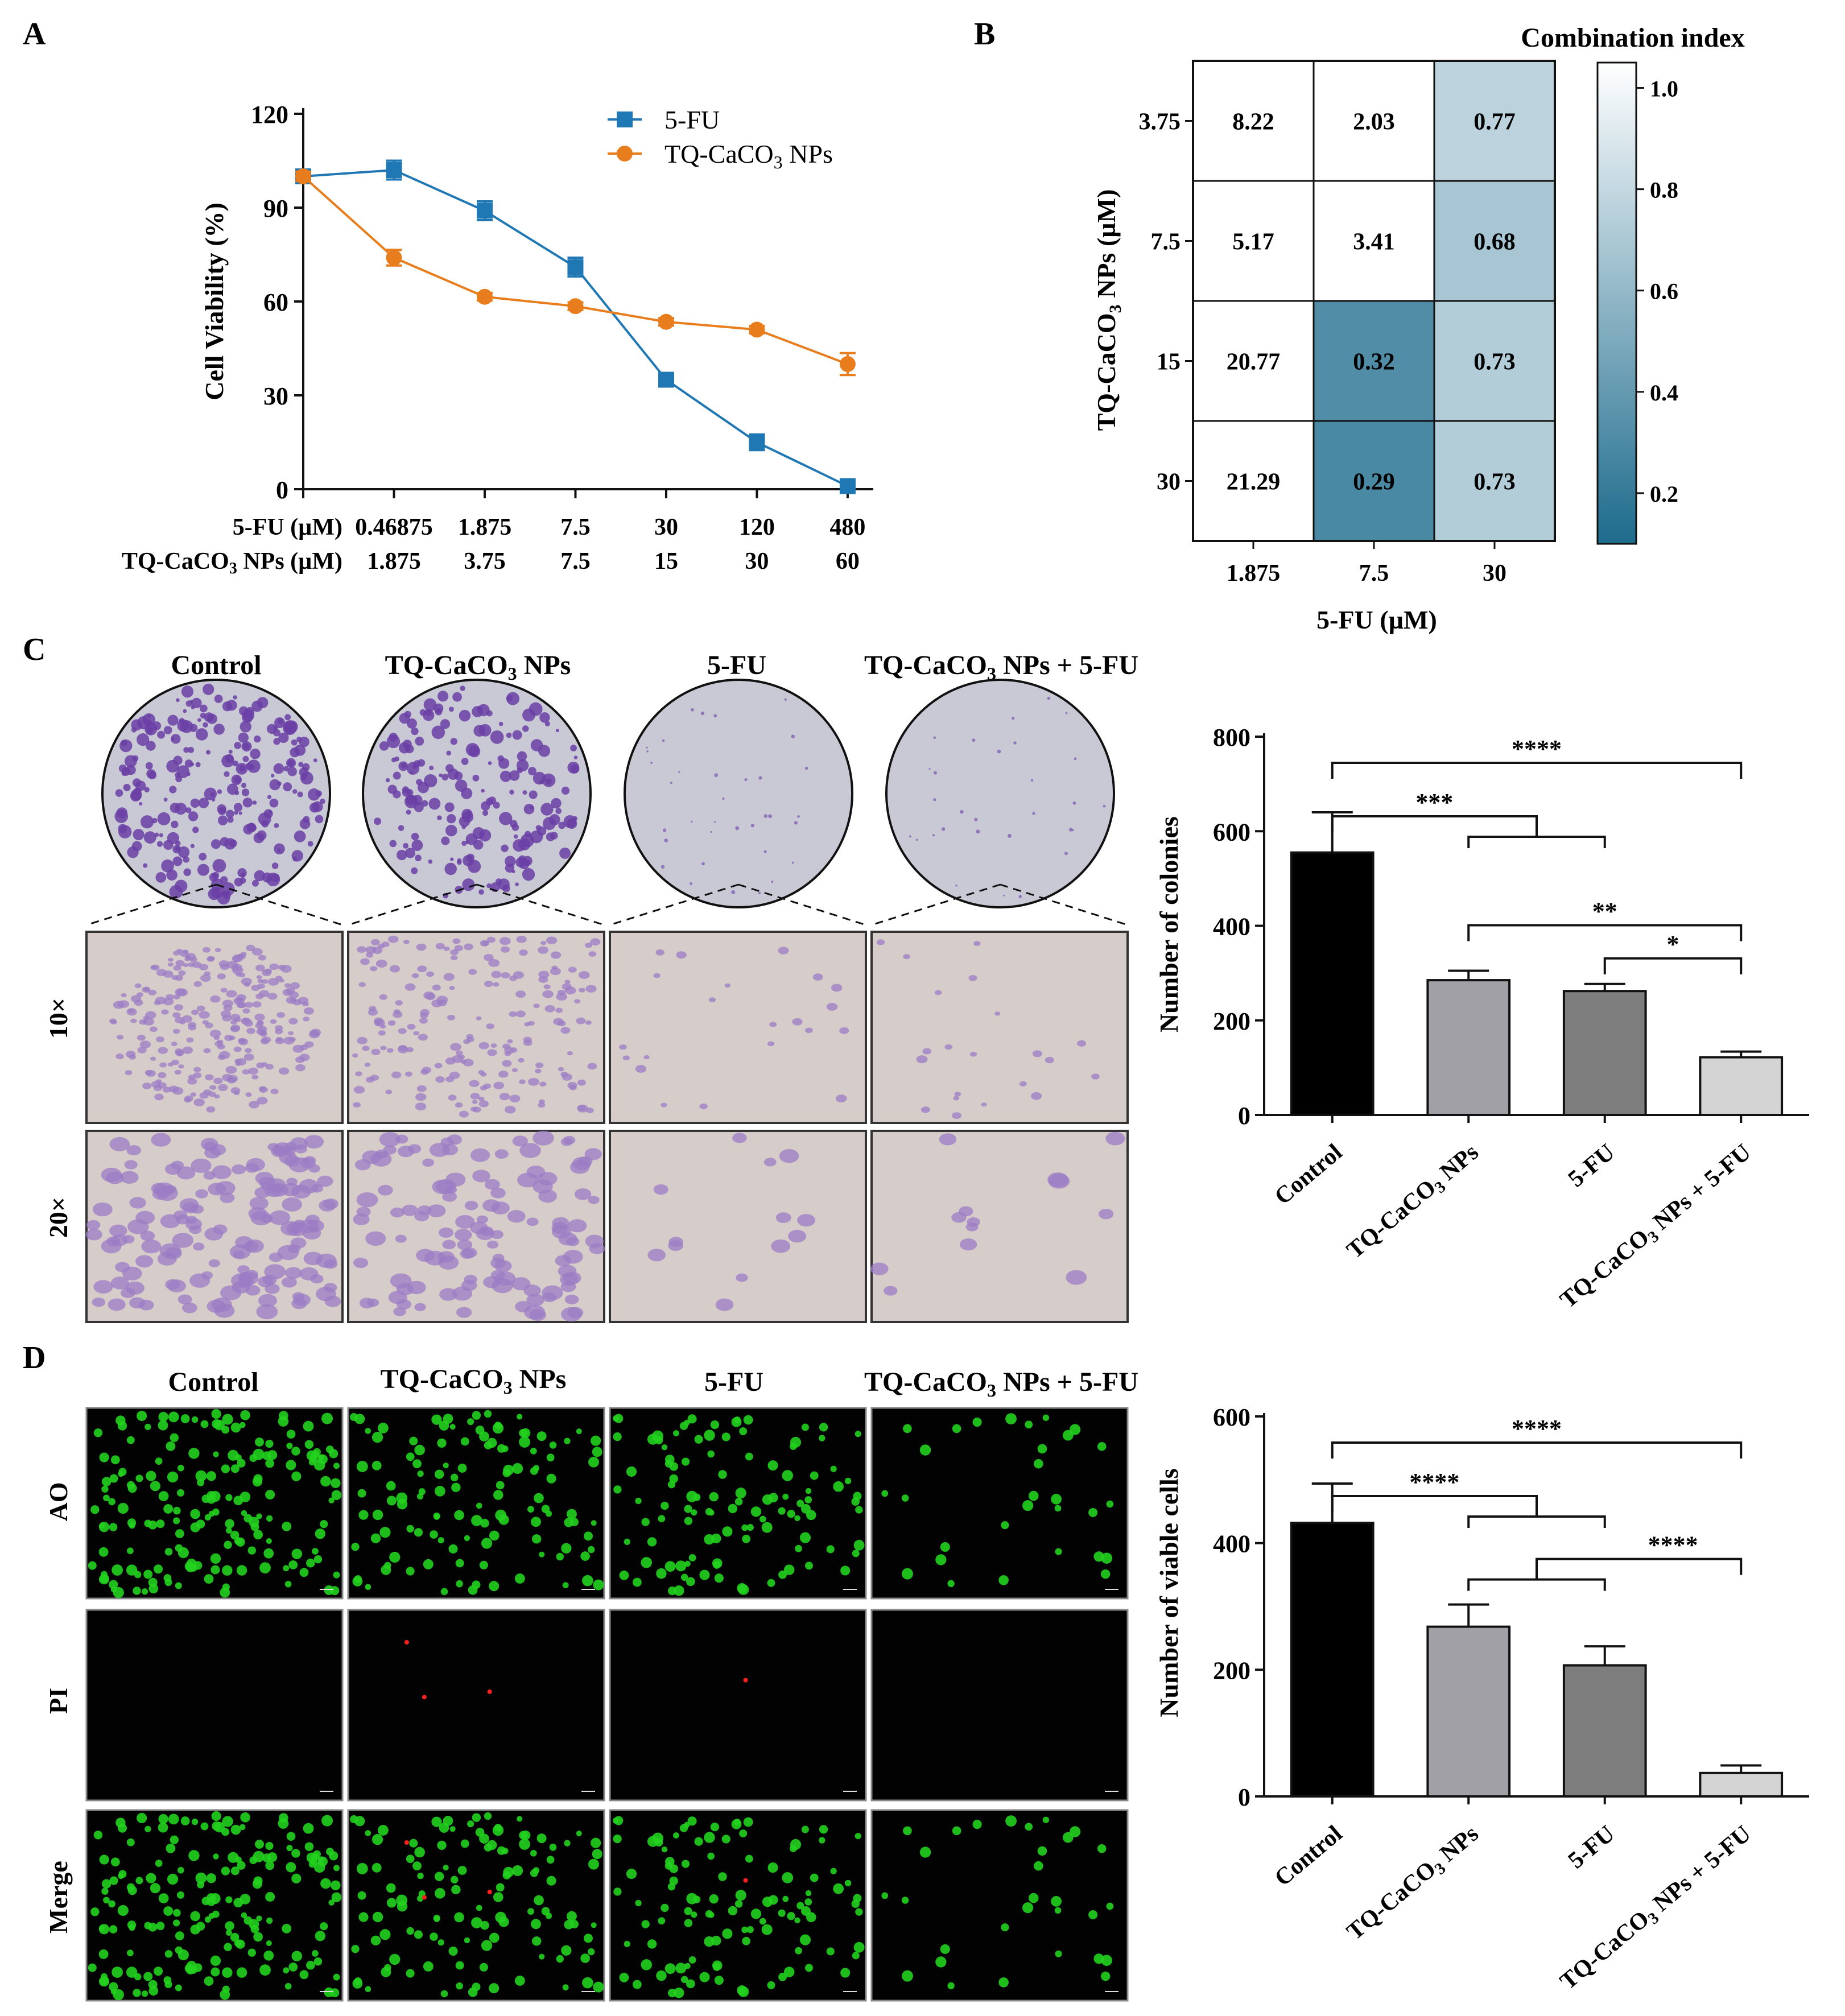 The height and width of the screenshot is (2016, 1845). I want to click on d-bar, so click(1333, 1660).